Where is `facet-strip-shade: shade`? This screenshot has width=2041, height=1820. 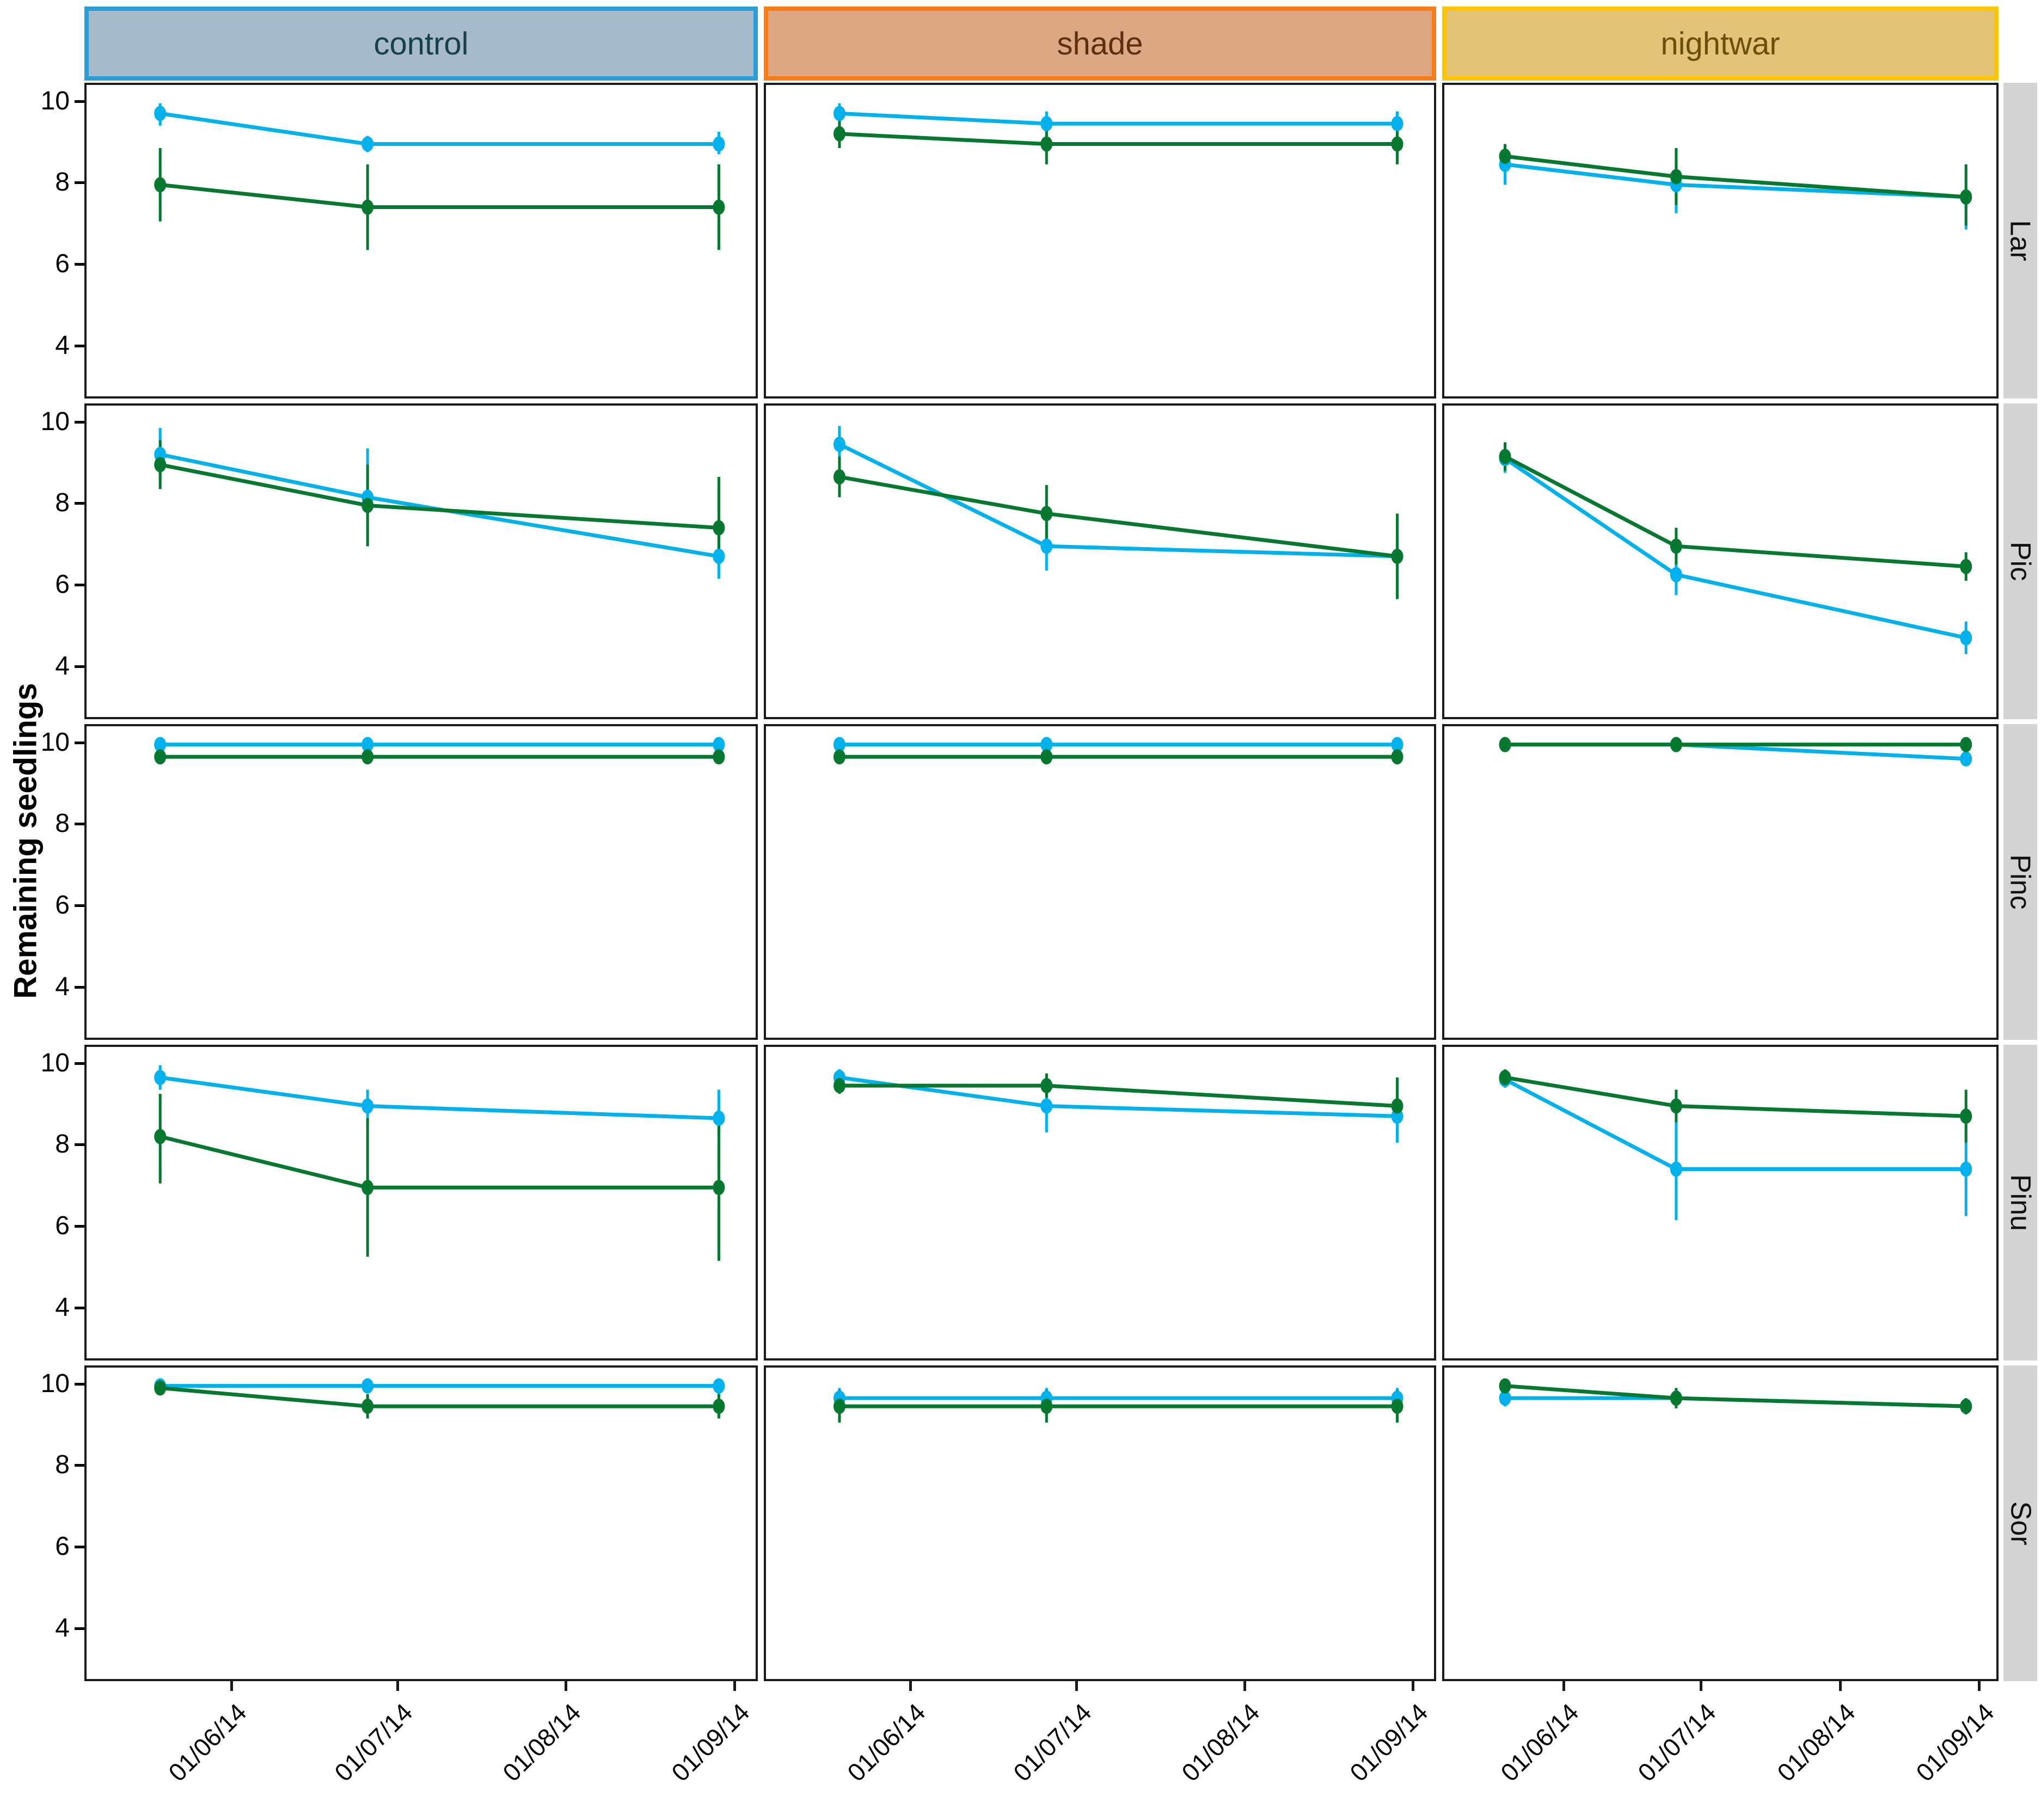
facet-strip-shade: shade is located at coordinates (1100, 44).